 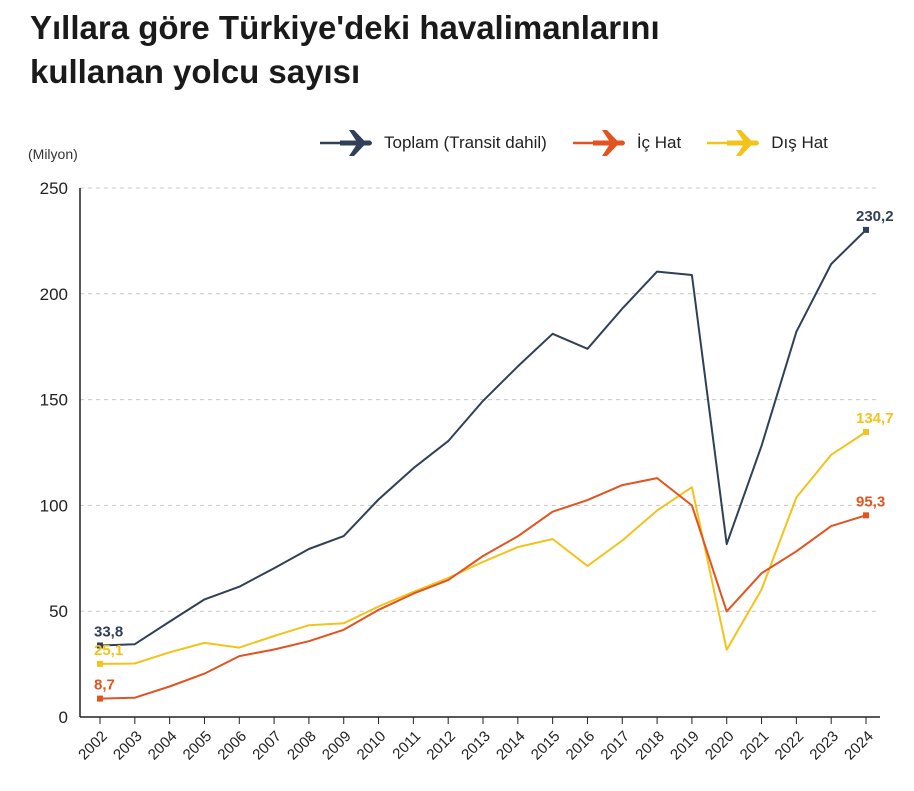 What do you see at coordinates (93, 746) in the screenshot?
I see `x-tick-label: 2002` at bounding box center [93, 746].